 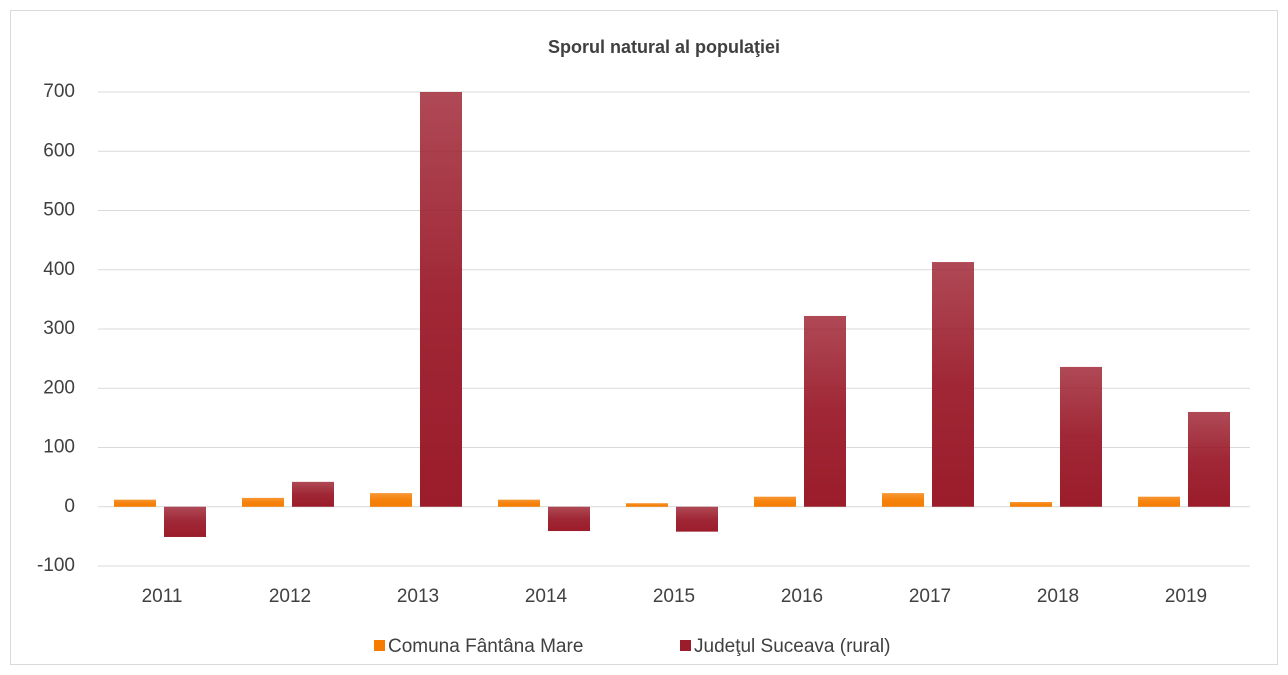 What do you see at coordinates (59, 387) in the screenshot?
I see `y-tick-label: 200` at bounding box center [59, 387].